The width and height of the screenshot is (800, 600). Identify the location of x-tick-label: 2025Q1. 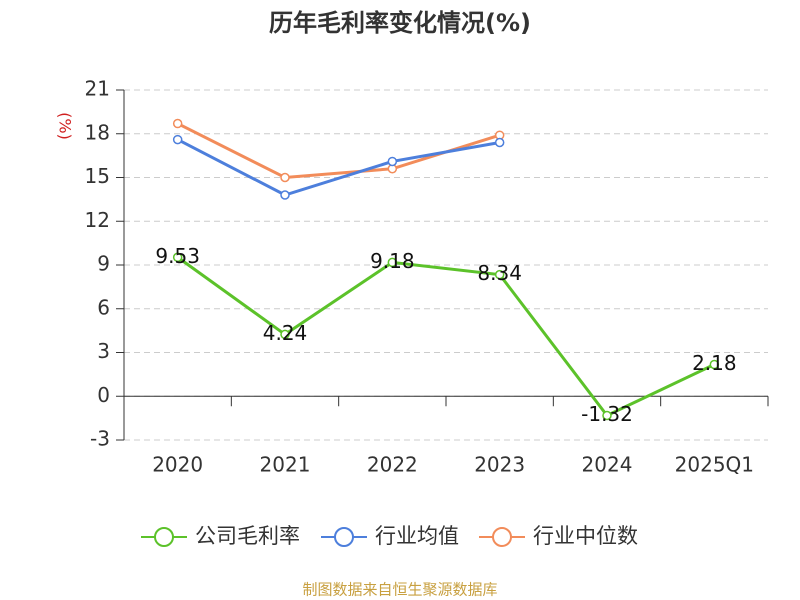
(714, 465).